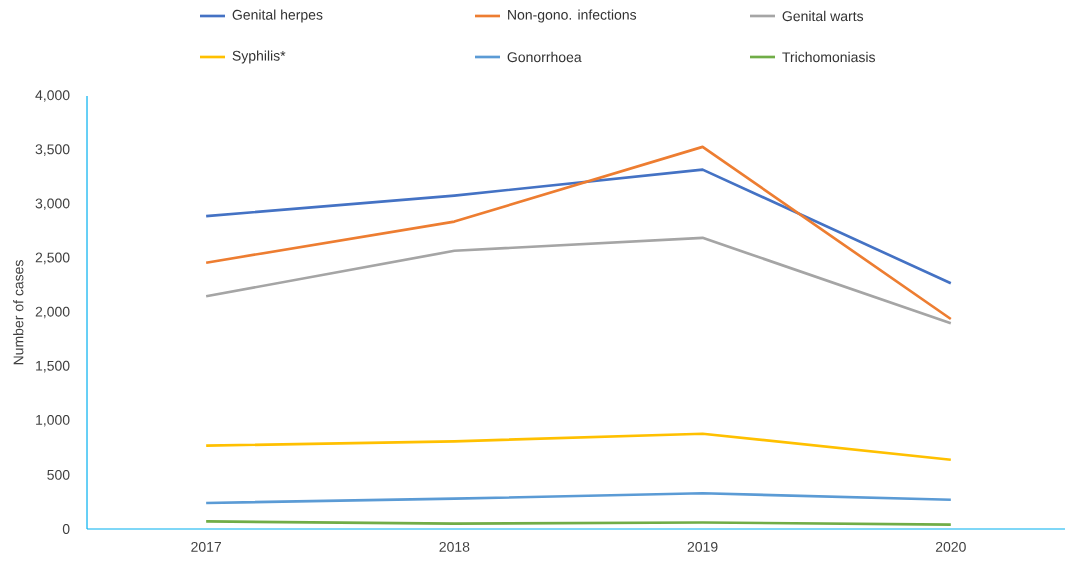 The image size is (1065, 564). I want to click on x-tick-label: 2020, so click(950, 546).